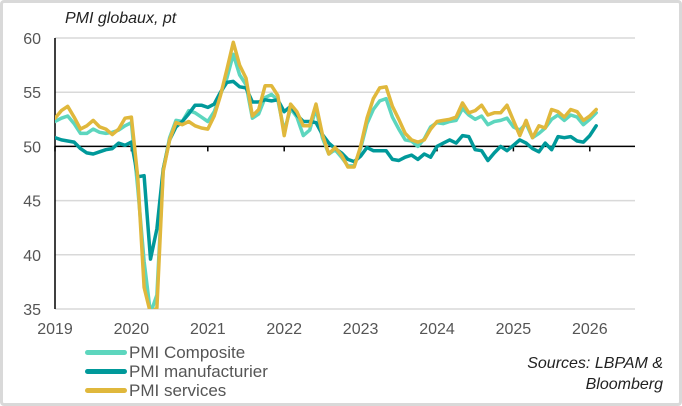 This screenshot has height=406, width=682. I want to click on legend-item-composite: PMI Composite, so click(176, 352).